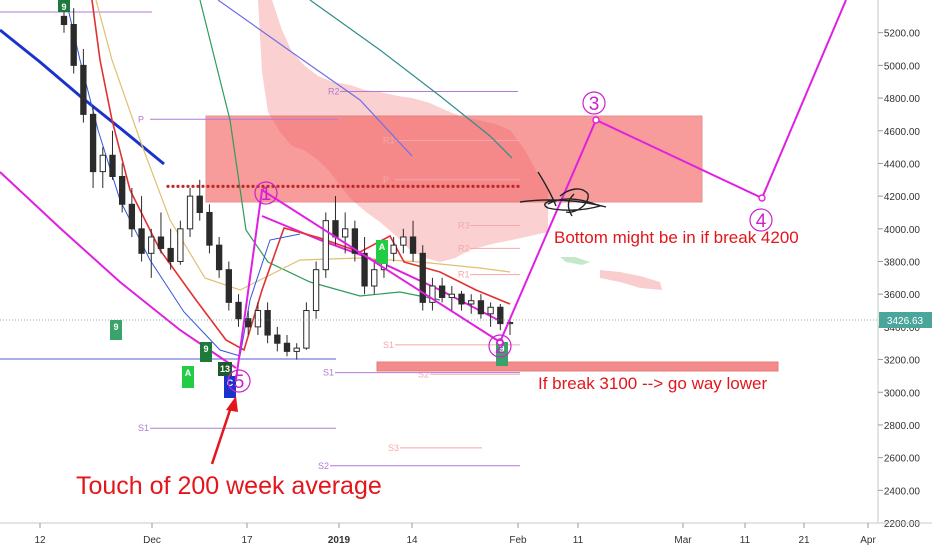 This screenshot has height=550, width=932. I want to click on y-tick-label: 4600.00, so click(902, 132).